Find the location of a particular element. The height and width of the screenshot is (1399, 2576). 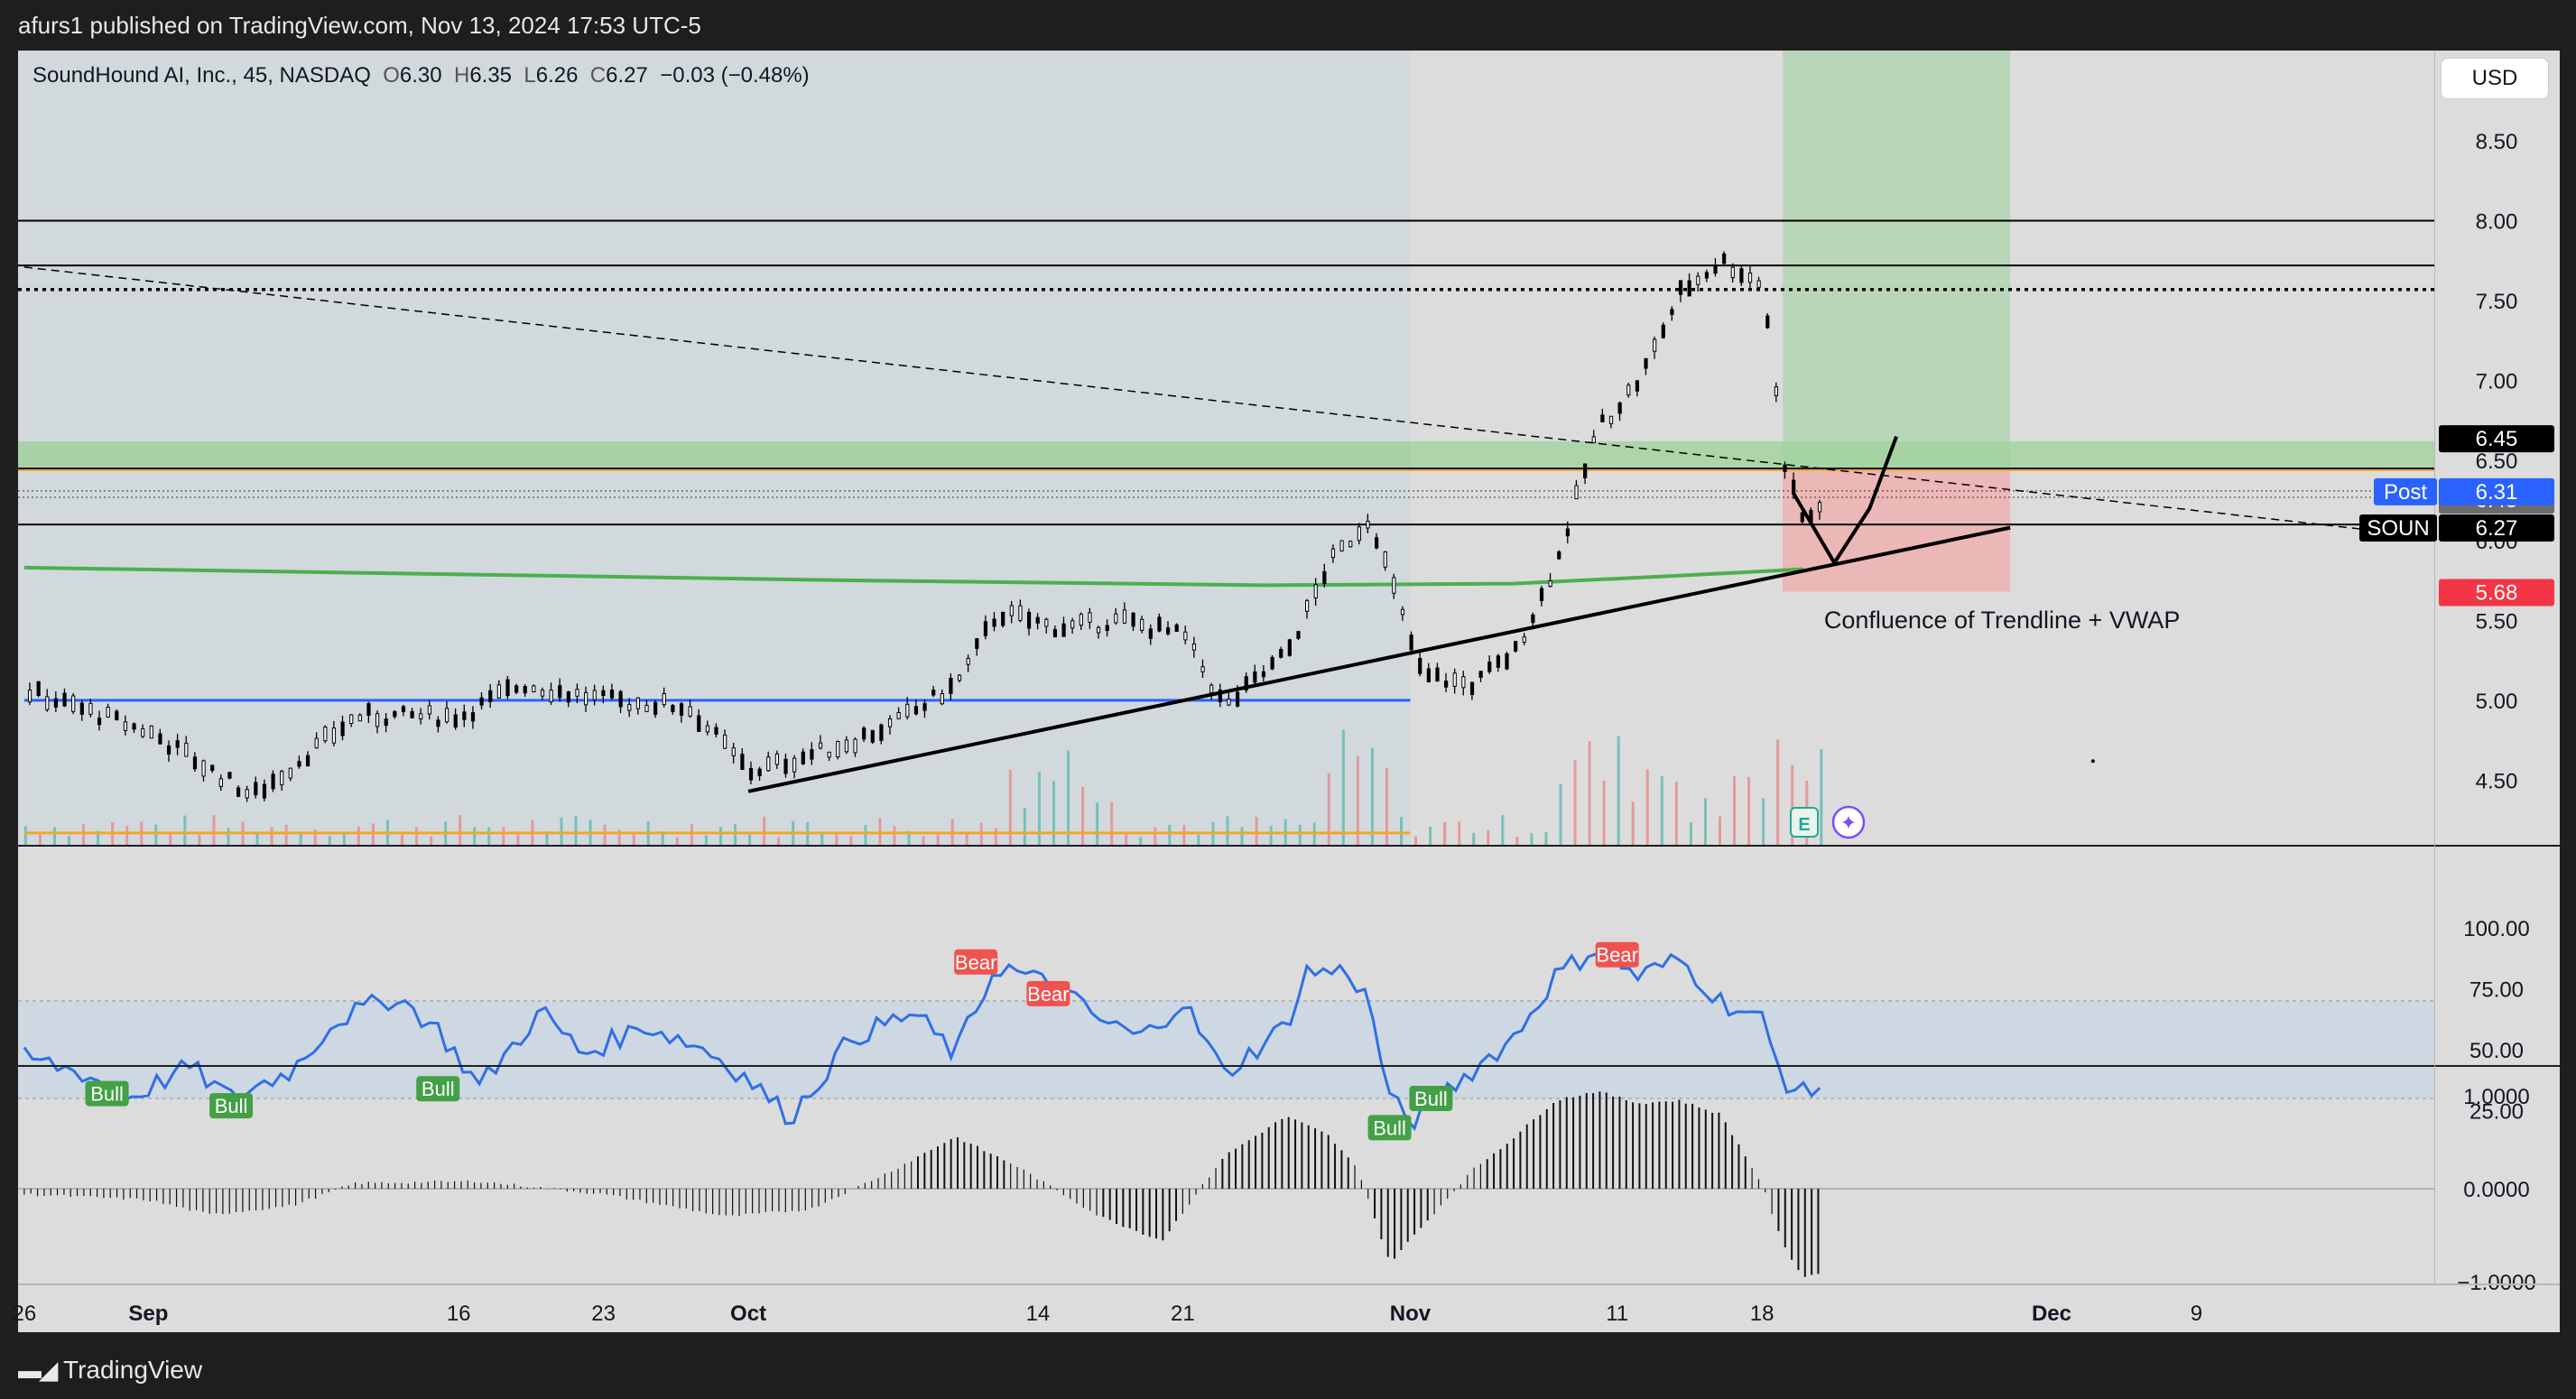

rsi-line is located at coordinates (922, 1041).